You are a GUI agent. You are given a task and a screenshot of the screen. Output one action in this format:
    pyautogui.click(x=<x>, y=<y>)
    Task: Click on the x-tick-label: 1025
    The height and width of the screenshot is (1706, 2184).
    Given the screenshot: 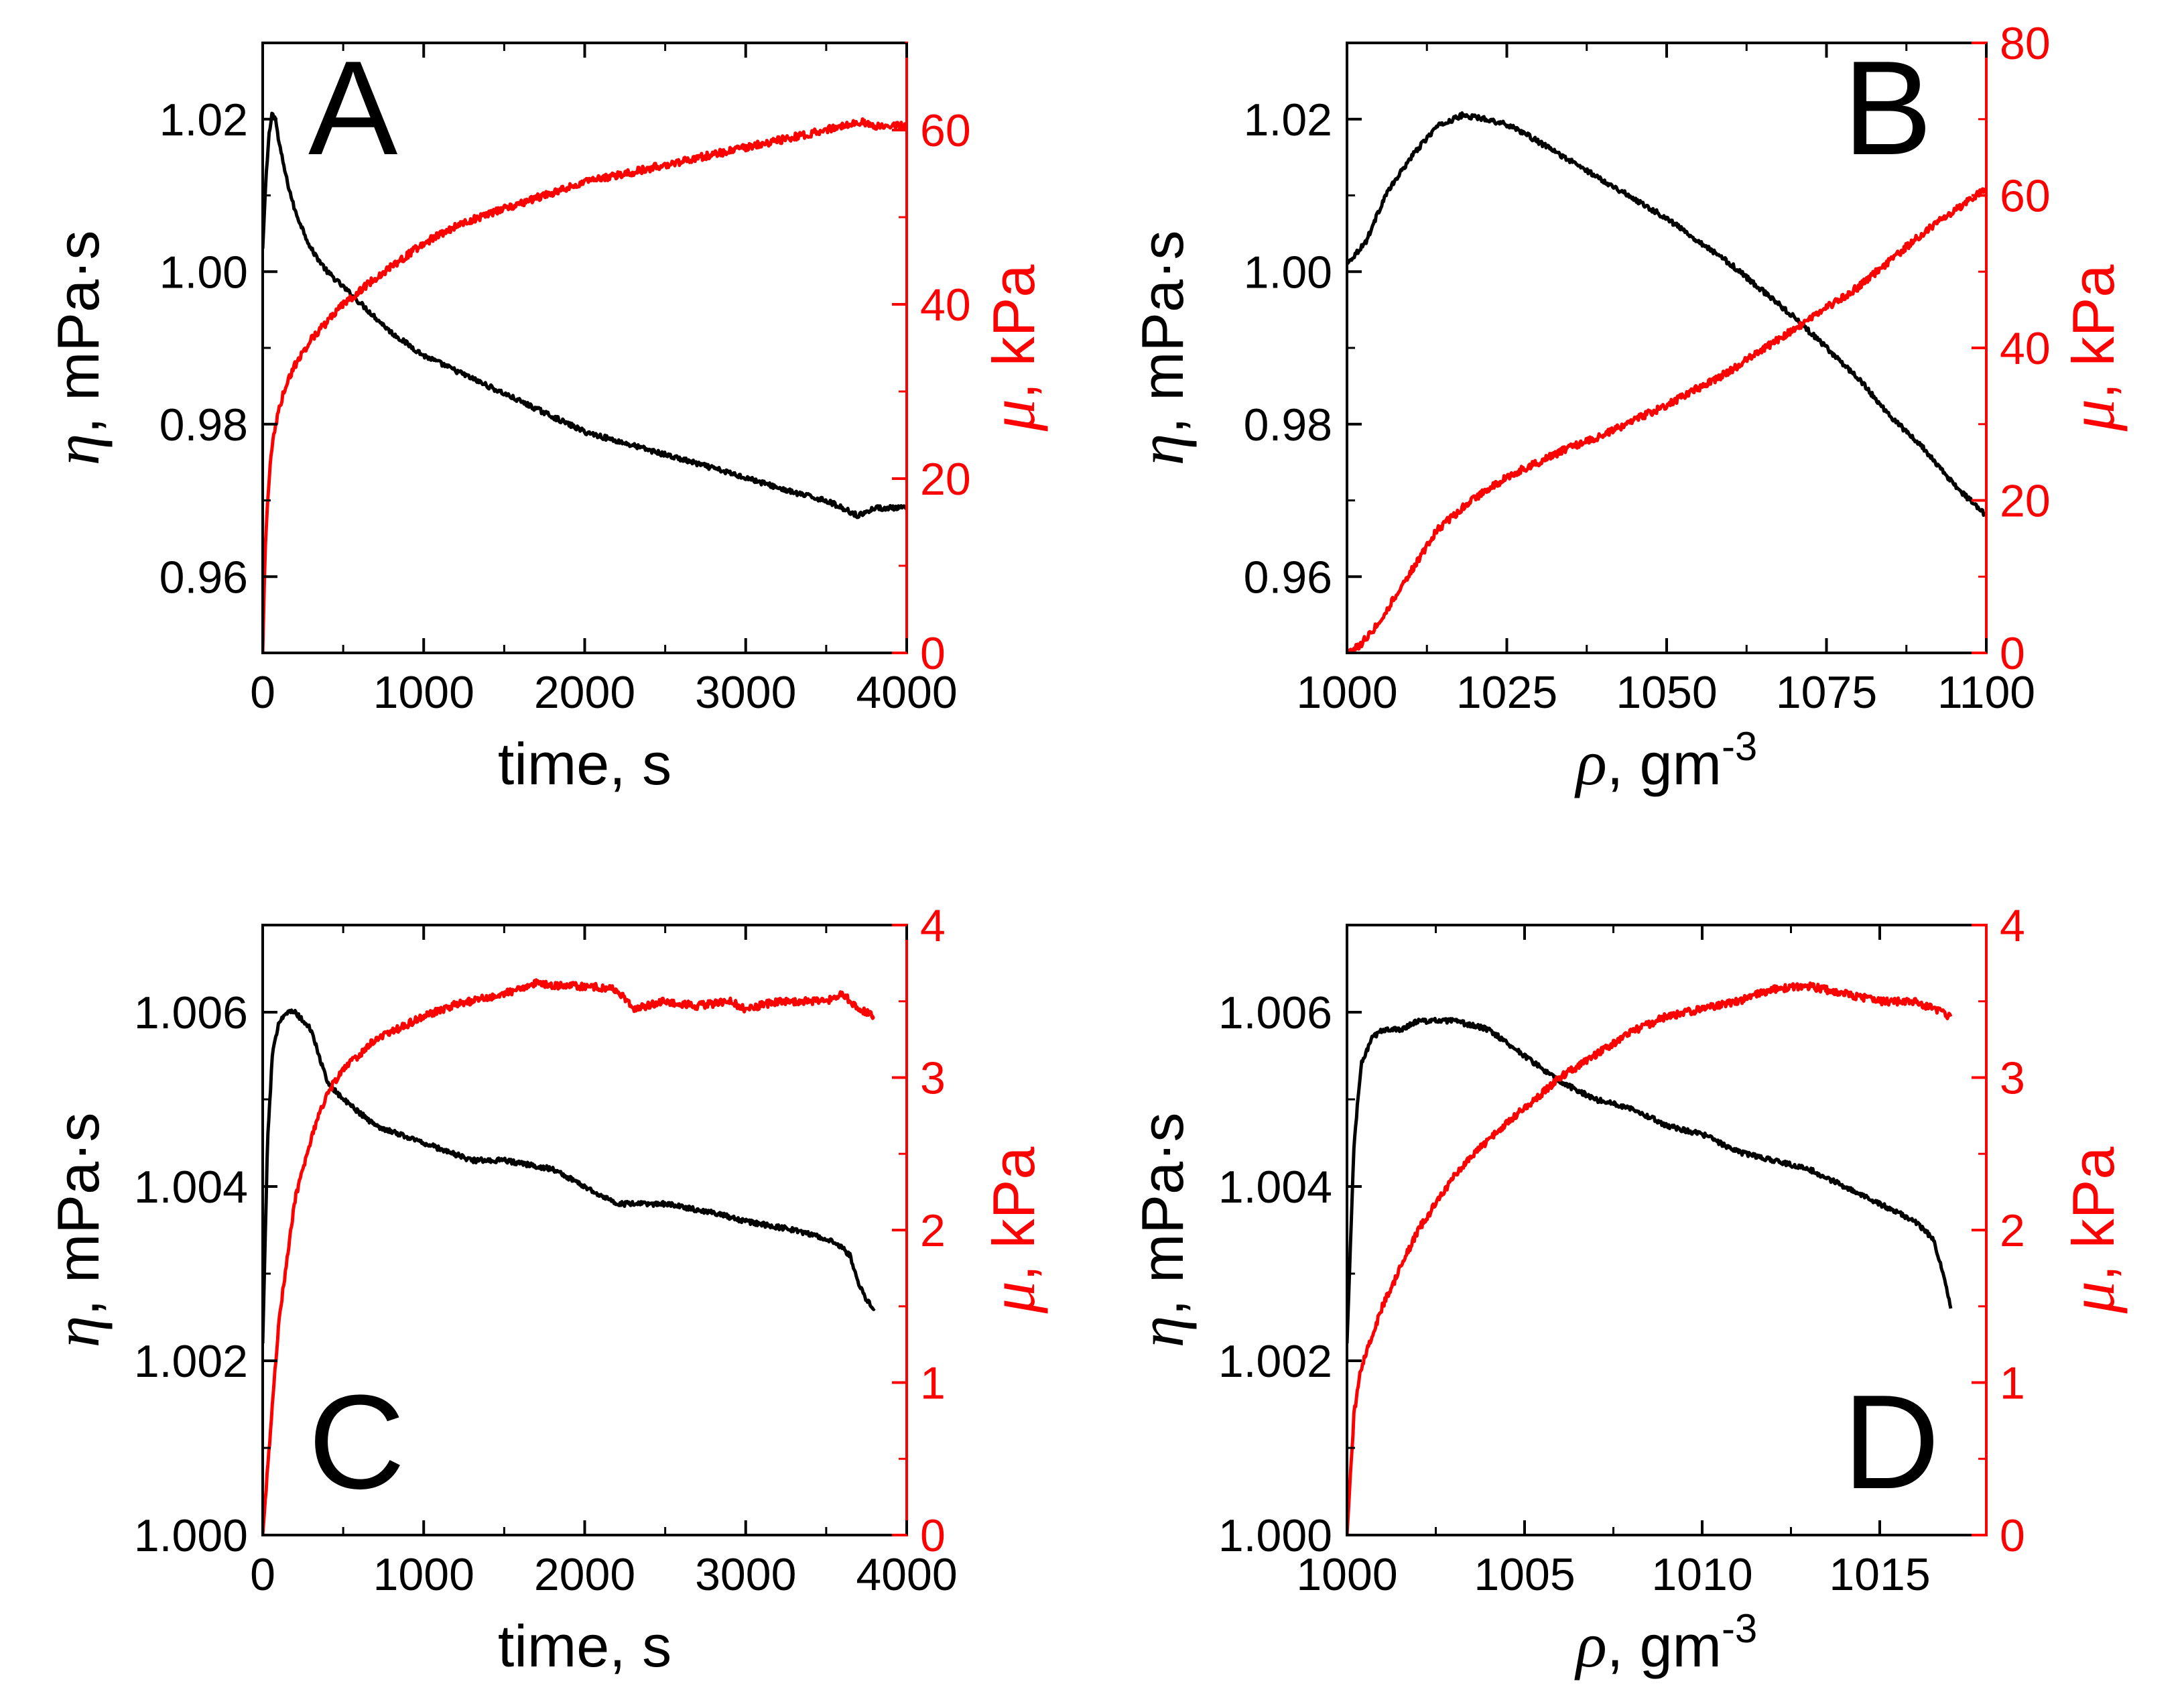 What is the action you would take?
    pyautogui.click(x=1507, y=692)
    